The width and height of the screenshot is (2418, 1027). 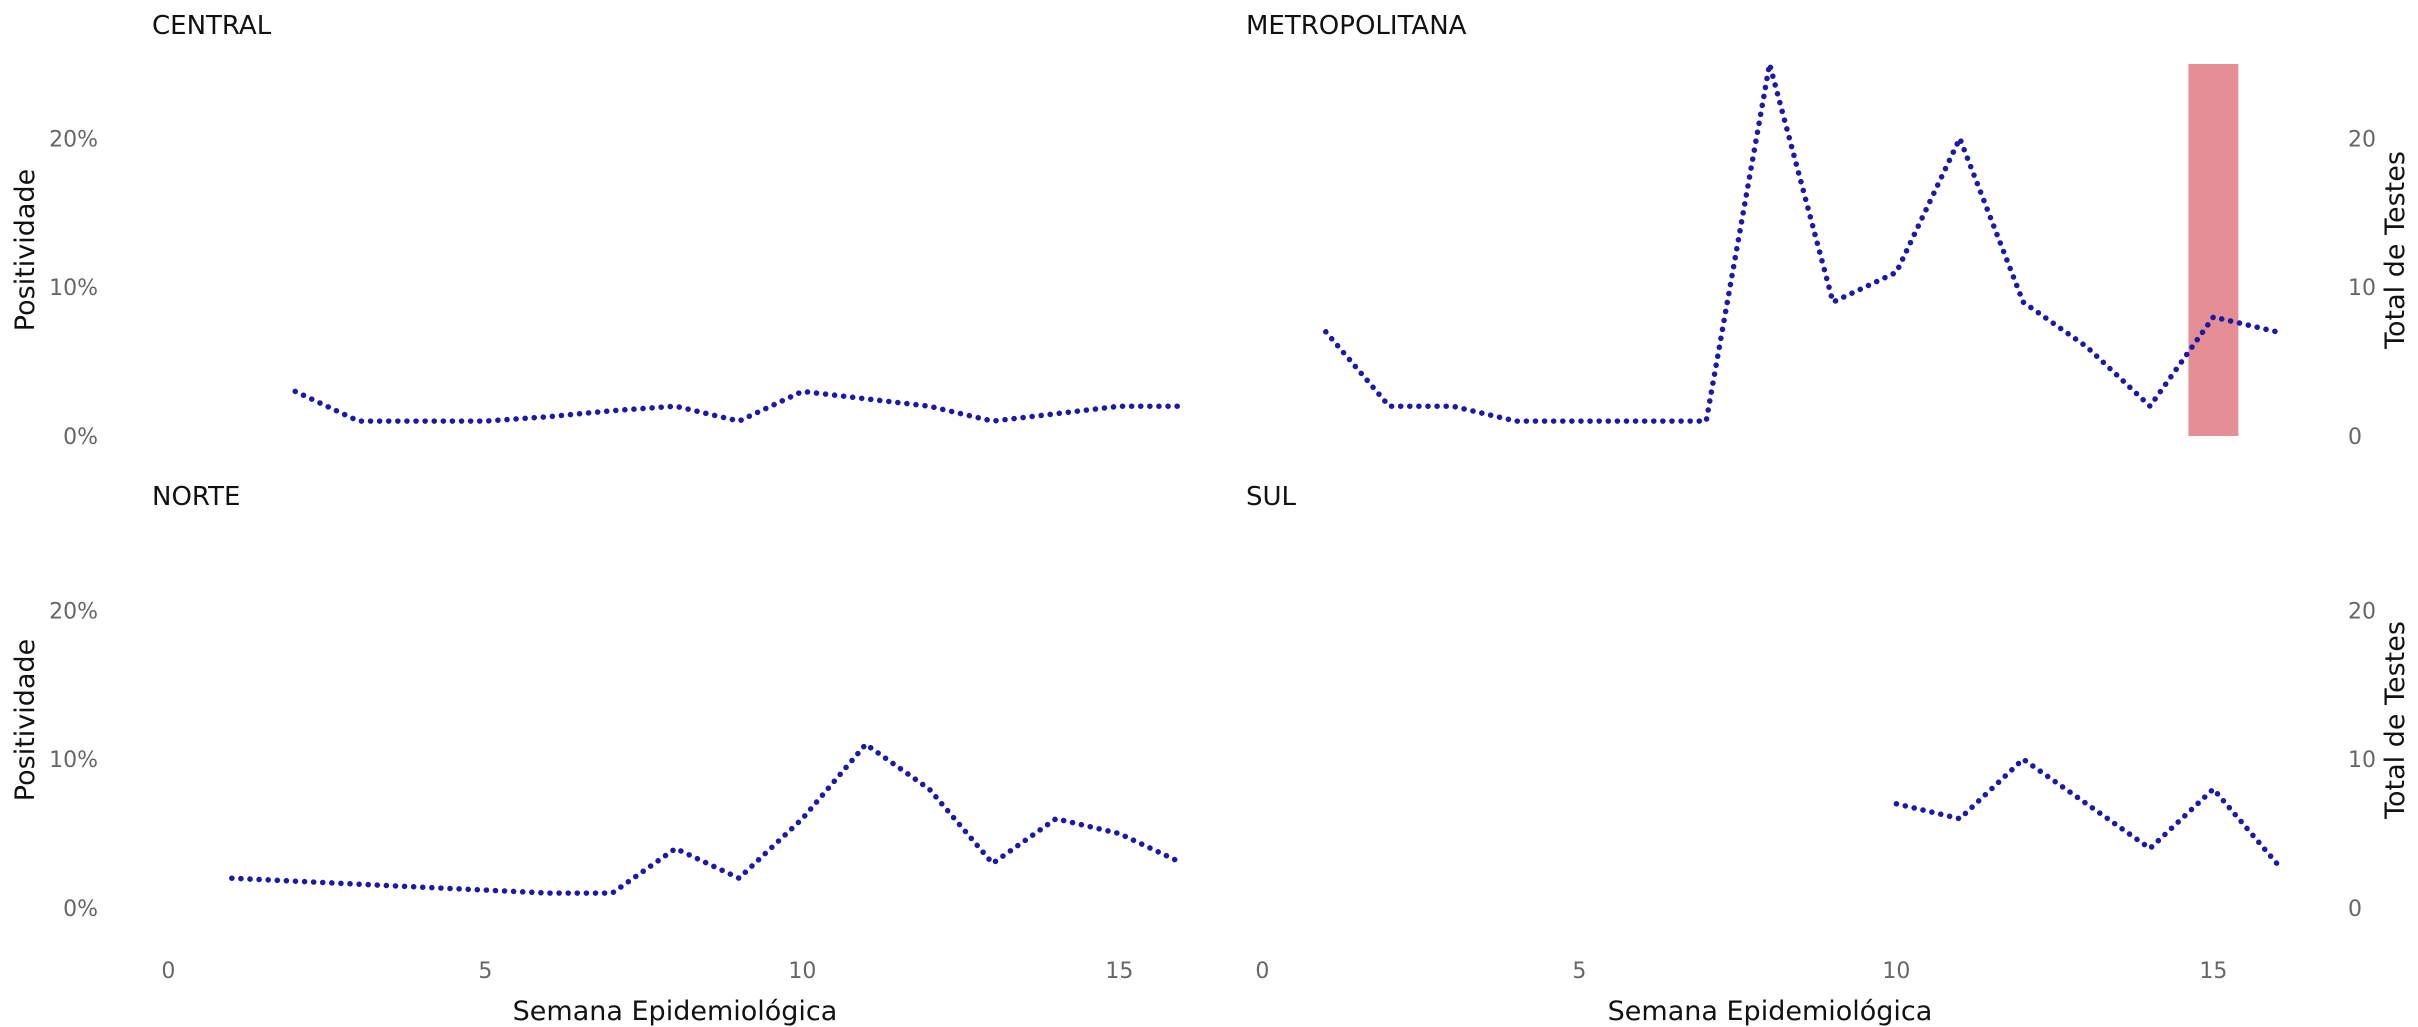 I want to click on panel-title: SUL, so click(x=1271, y=497).